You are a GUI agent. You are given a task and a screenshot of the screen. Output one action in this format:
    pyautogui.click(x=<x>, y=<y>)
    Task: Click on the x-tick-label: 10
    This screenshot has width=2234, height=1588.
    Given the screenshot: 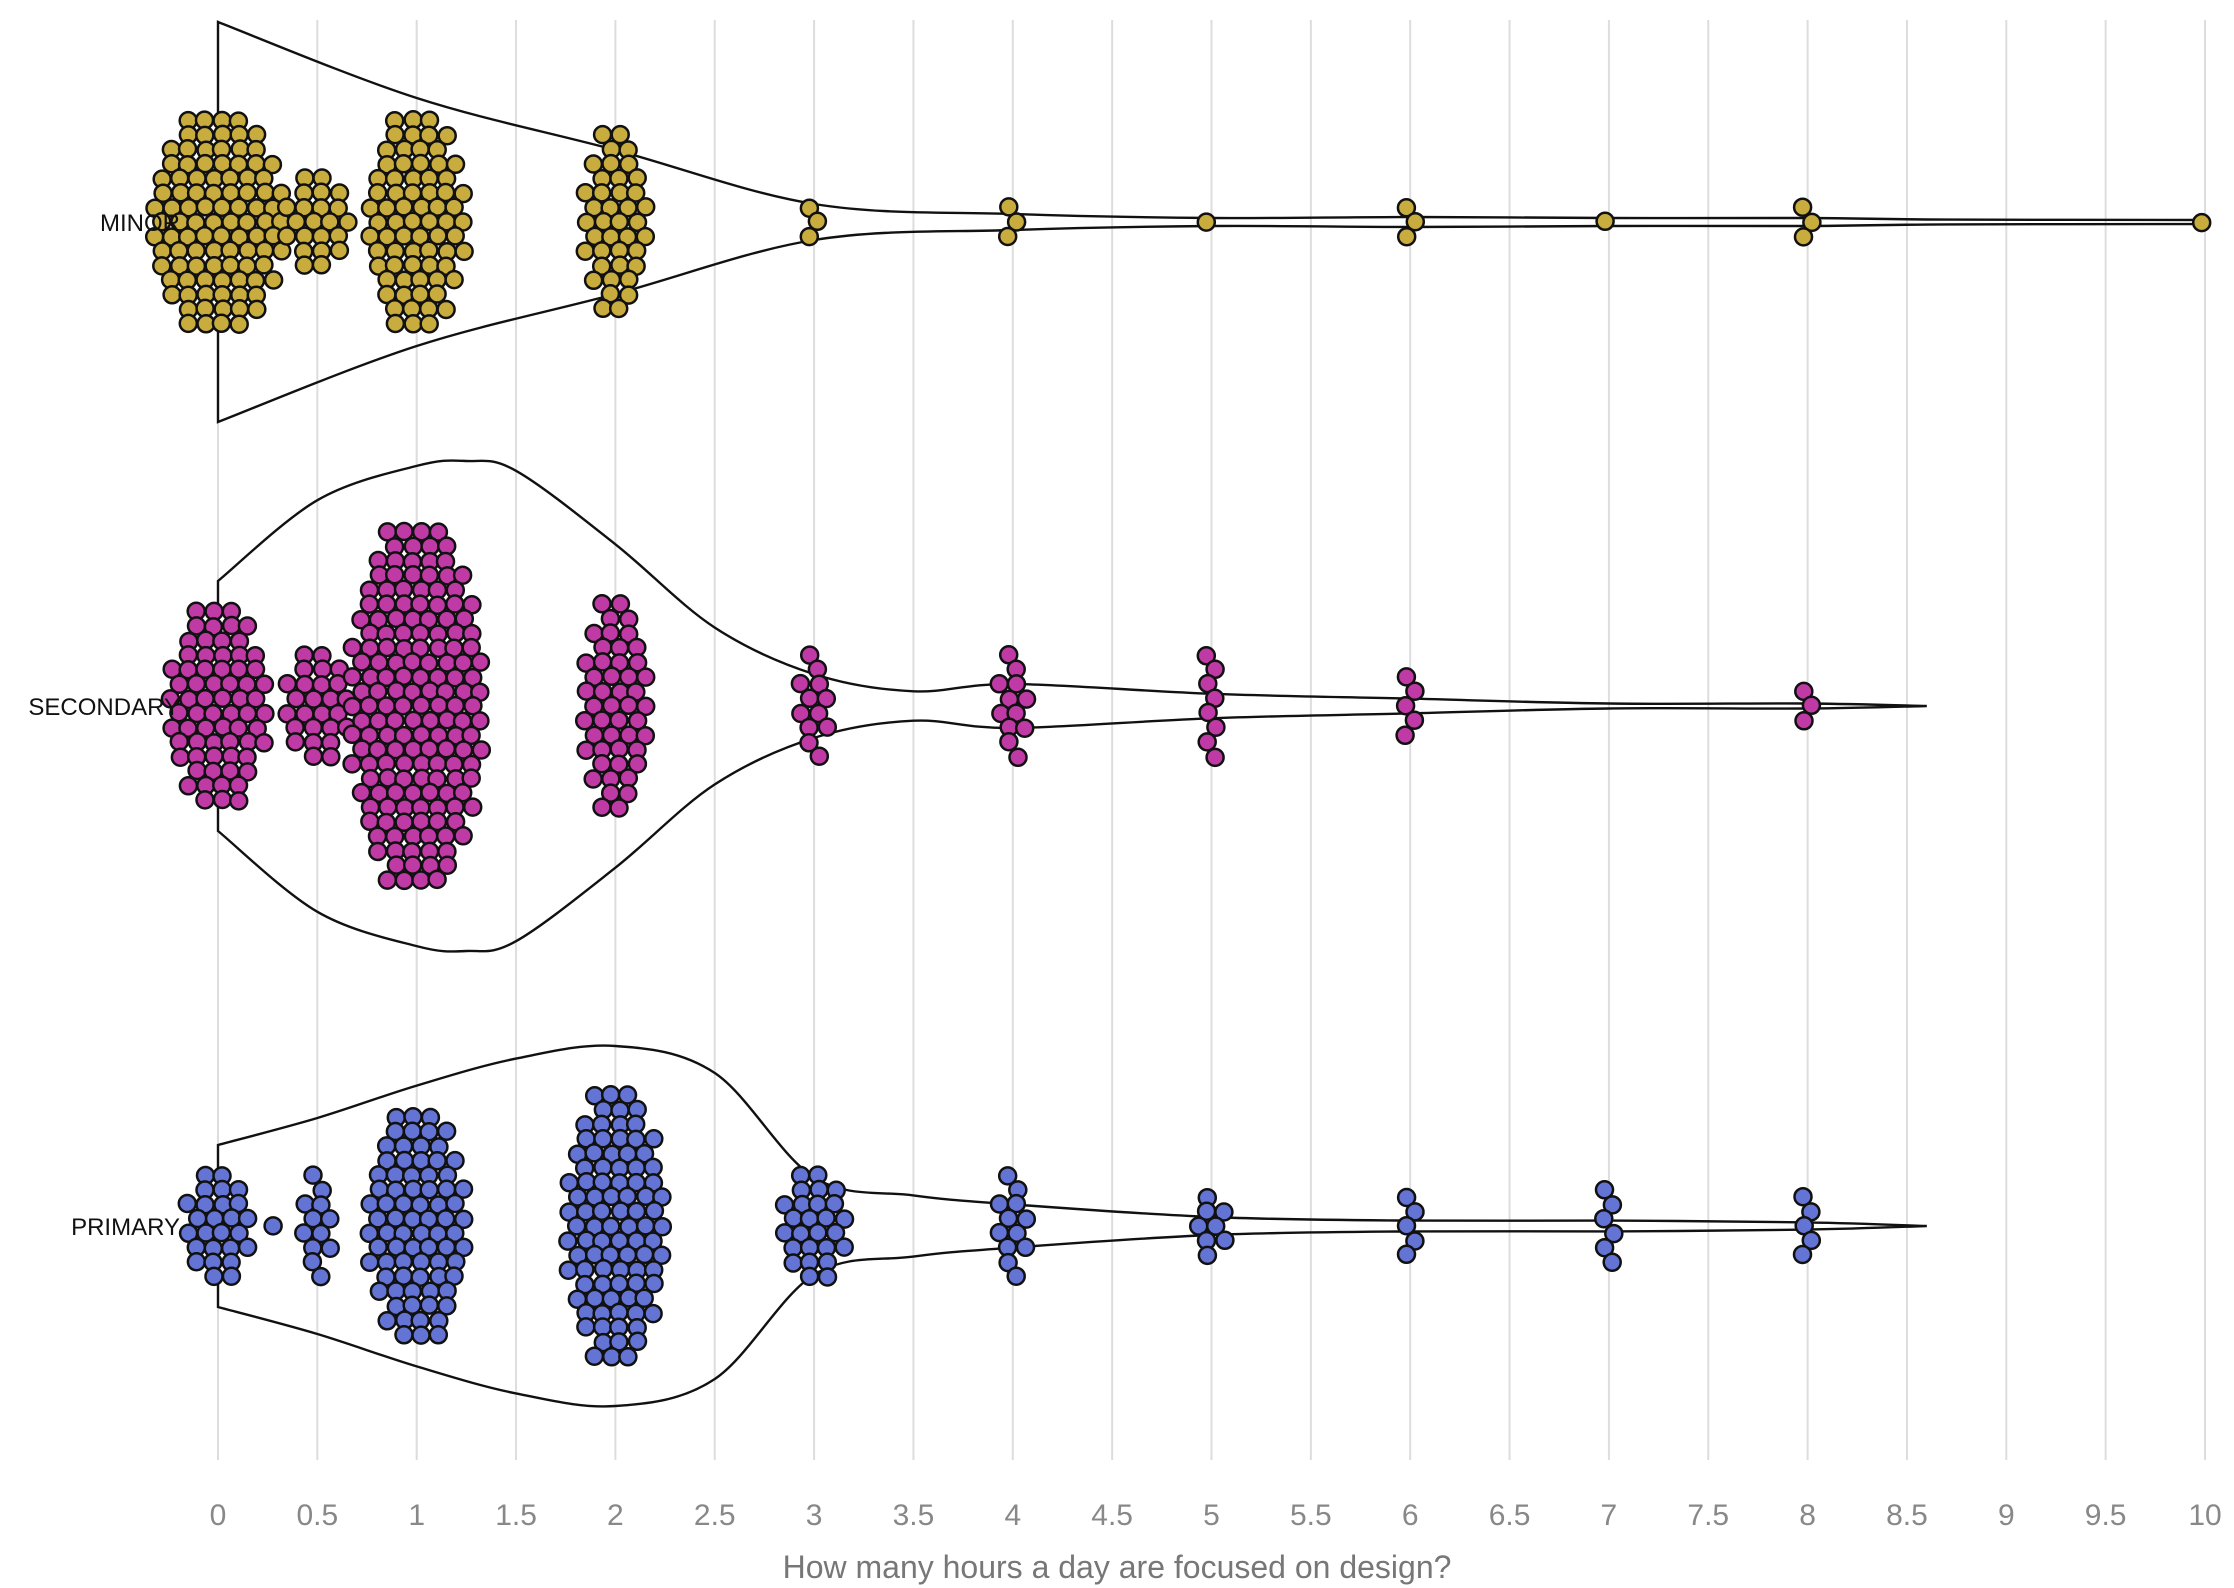 What is the action you would take?
    pyautogui.click(x=2204, y=1515)
    